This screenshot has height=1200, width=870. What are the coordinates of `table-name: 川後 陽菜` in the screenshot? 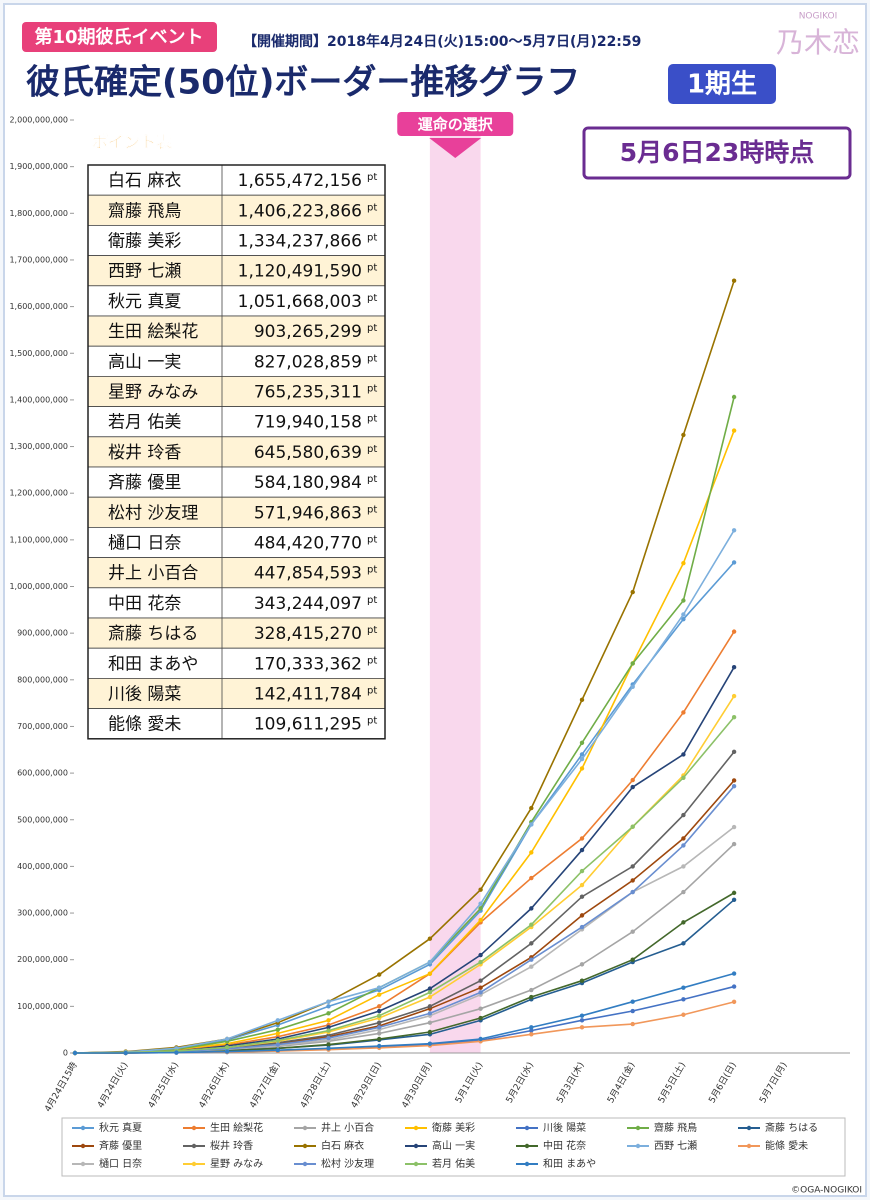 It's located at (144, 695).